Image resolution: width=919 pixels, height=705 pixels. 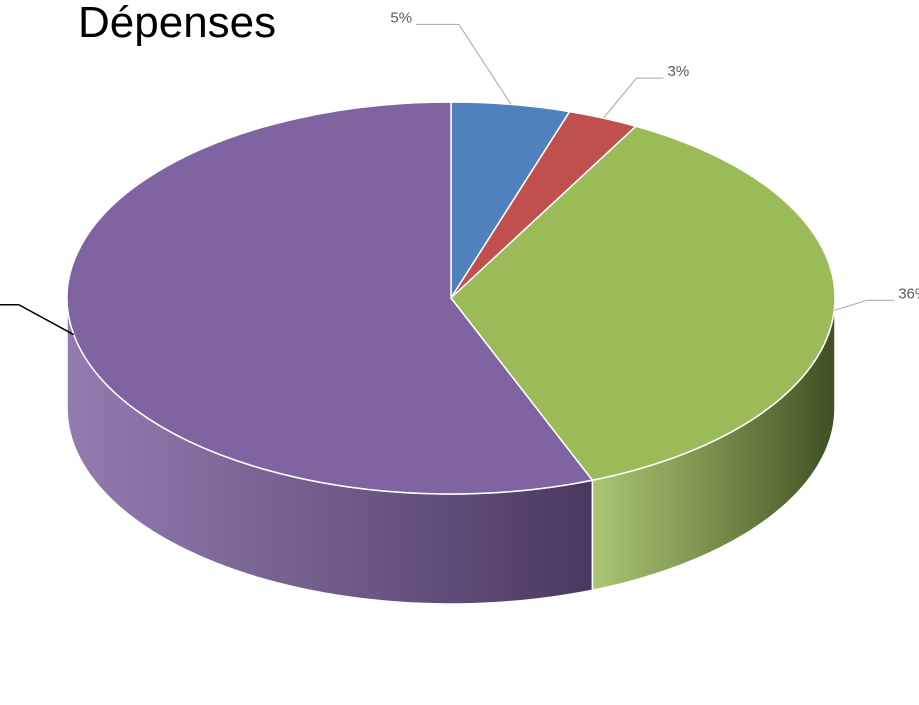 What do you see at coordinates (679, 71) in the screenshot?
I see `data-label: 3%` at bounding box center [679, 71].